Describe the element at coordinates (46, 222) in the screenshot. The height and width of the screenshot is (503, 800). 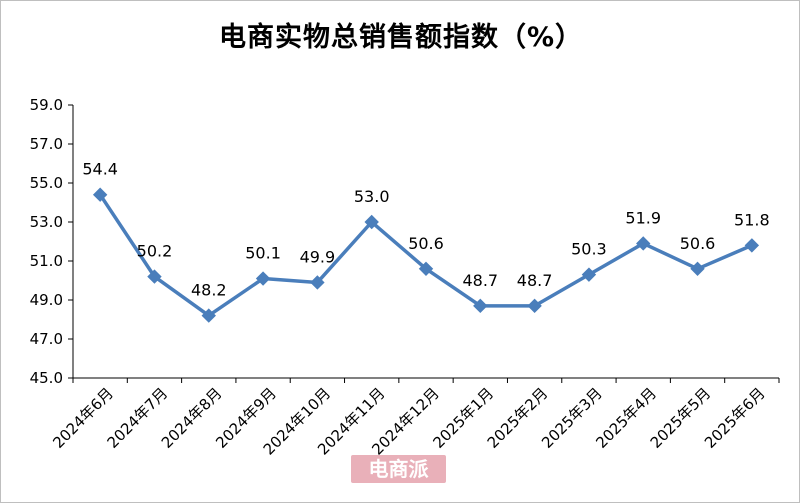
I see `y-tick-label: 53.0` at that location.